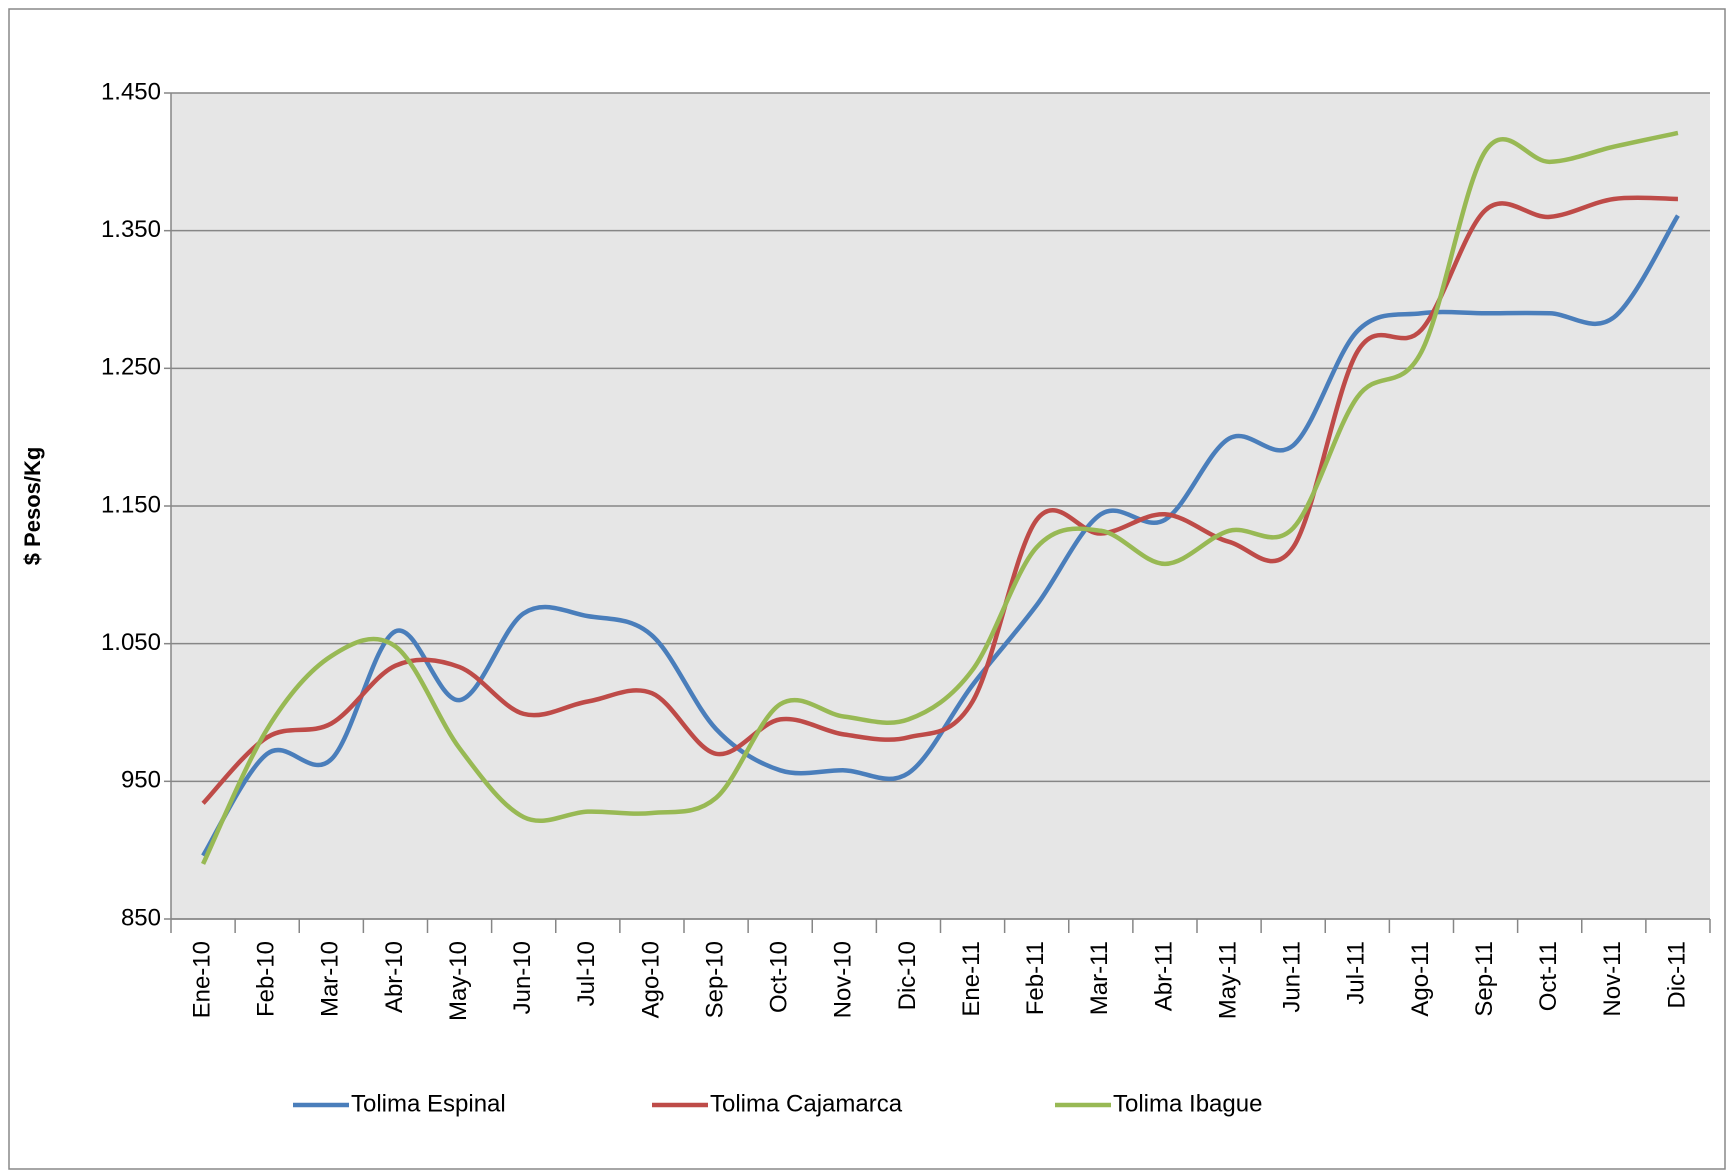 This screenshot has width=1732, height=1176. What do you see at coordinates (586, 973) in the screenshot?
I see `x-tick-label: Jul-10` at bounding box center [586, 973].